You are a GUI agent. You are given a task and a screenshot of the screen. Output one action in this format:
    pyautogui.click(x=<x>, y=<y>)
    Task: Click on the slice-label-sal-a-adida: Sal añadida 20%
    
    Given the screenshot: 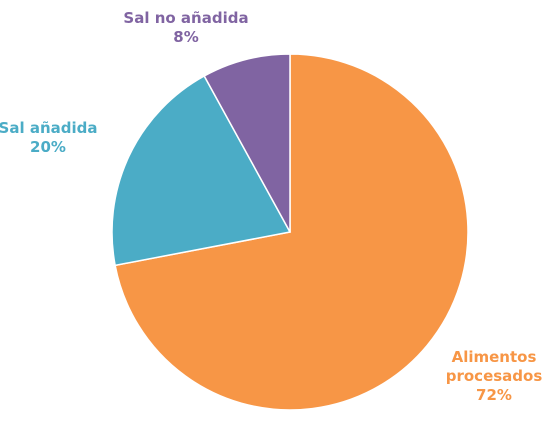 What is the action you would take?
    pyautogui.click(x=48, y=137)
    